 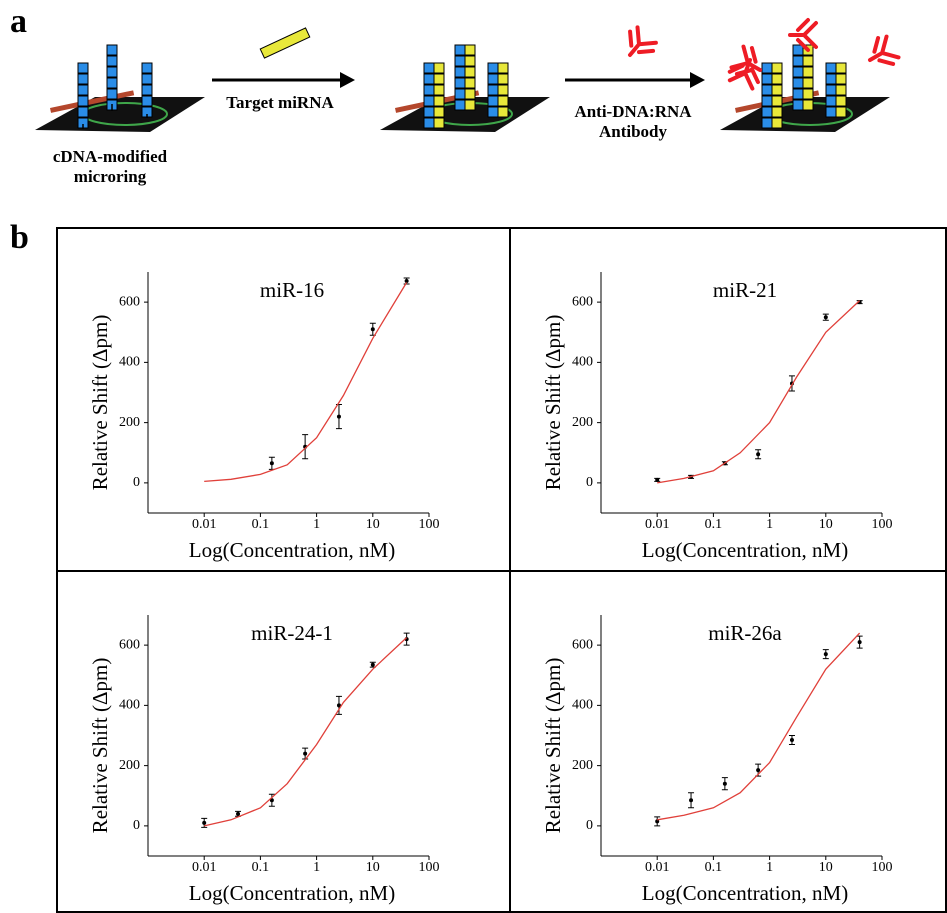 What do you see at coordinates (285, 43) in the screenshot?
I see `mirna` at bounding box center [285, 43].